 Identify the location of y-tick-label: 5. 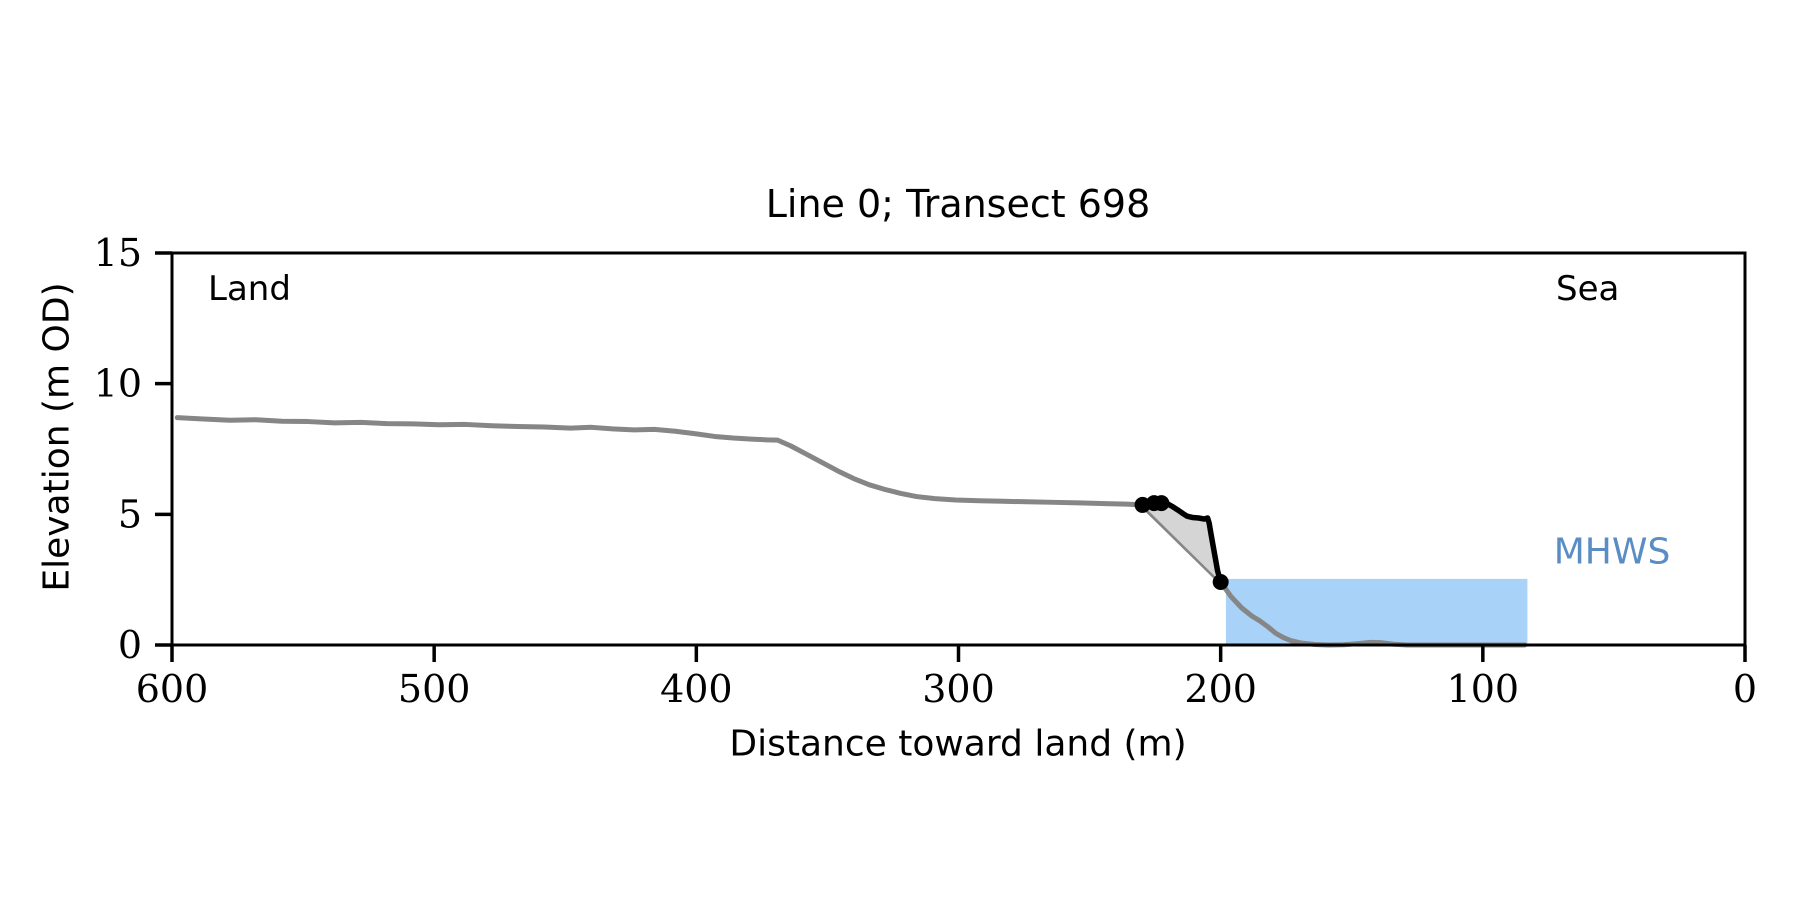
(130, 514).